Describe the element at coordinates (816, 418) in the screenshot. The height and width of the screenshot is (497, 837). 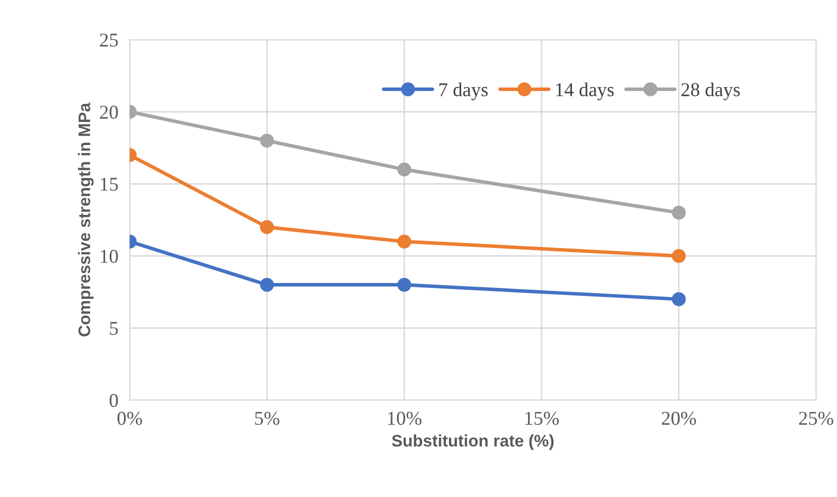
I see `x-tick-label: 25%` at that location.